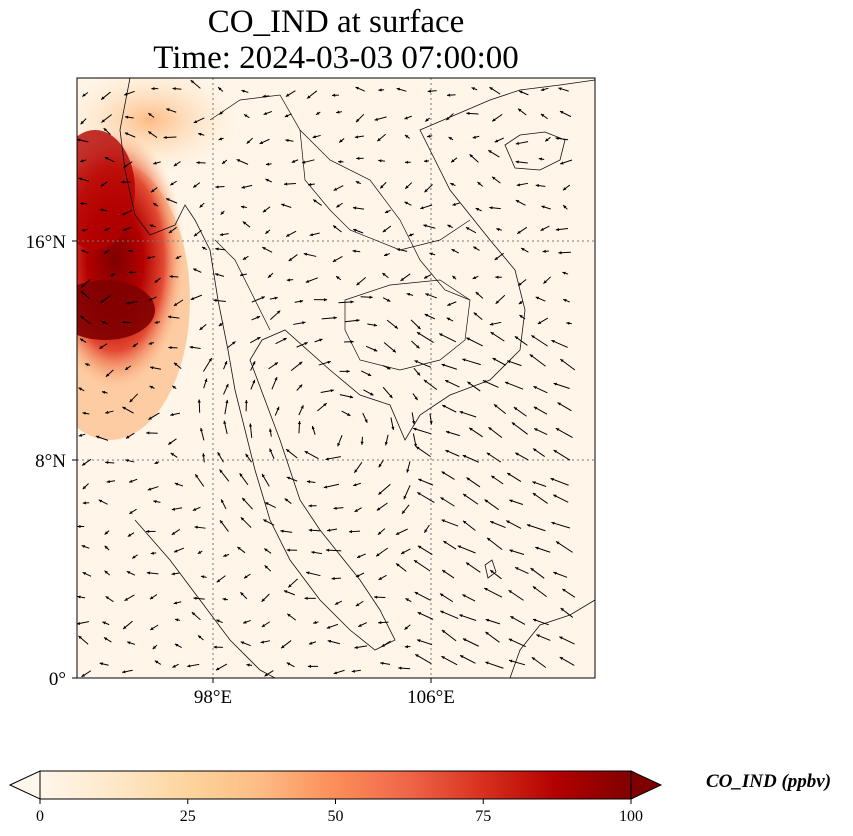  I want to click on colorbar-tick-label: 75, so click(483, 816).